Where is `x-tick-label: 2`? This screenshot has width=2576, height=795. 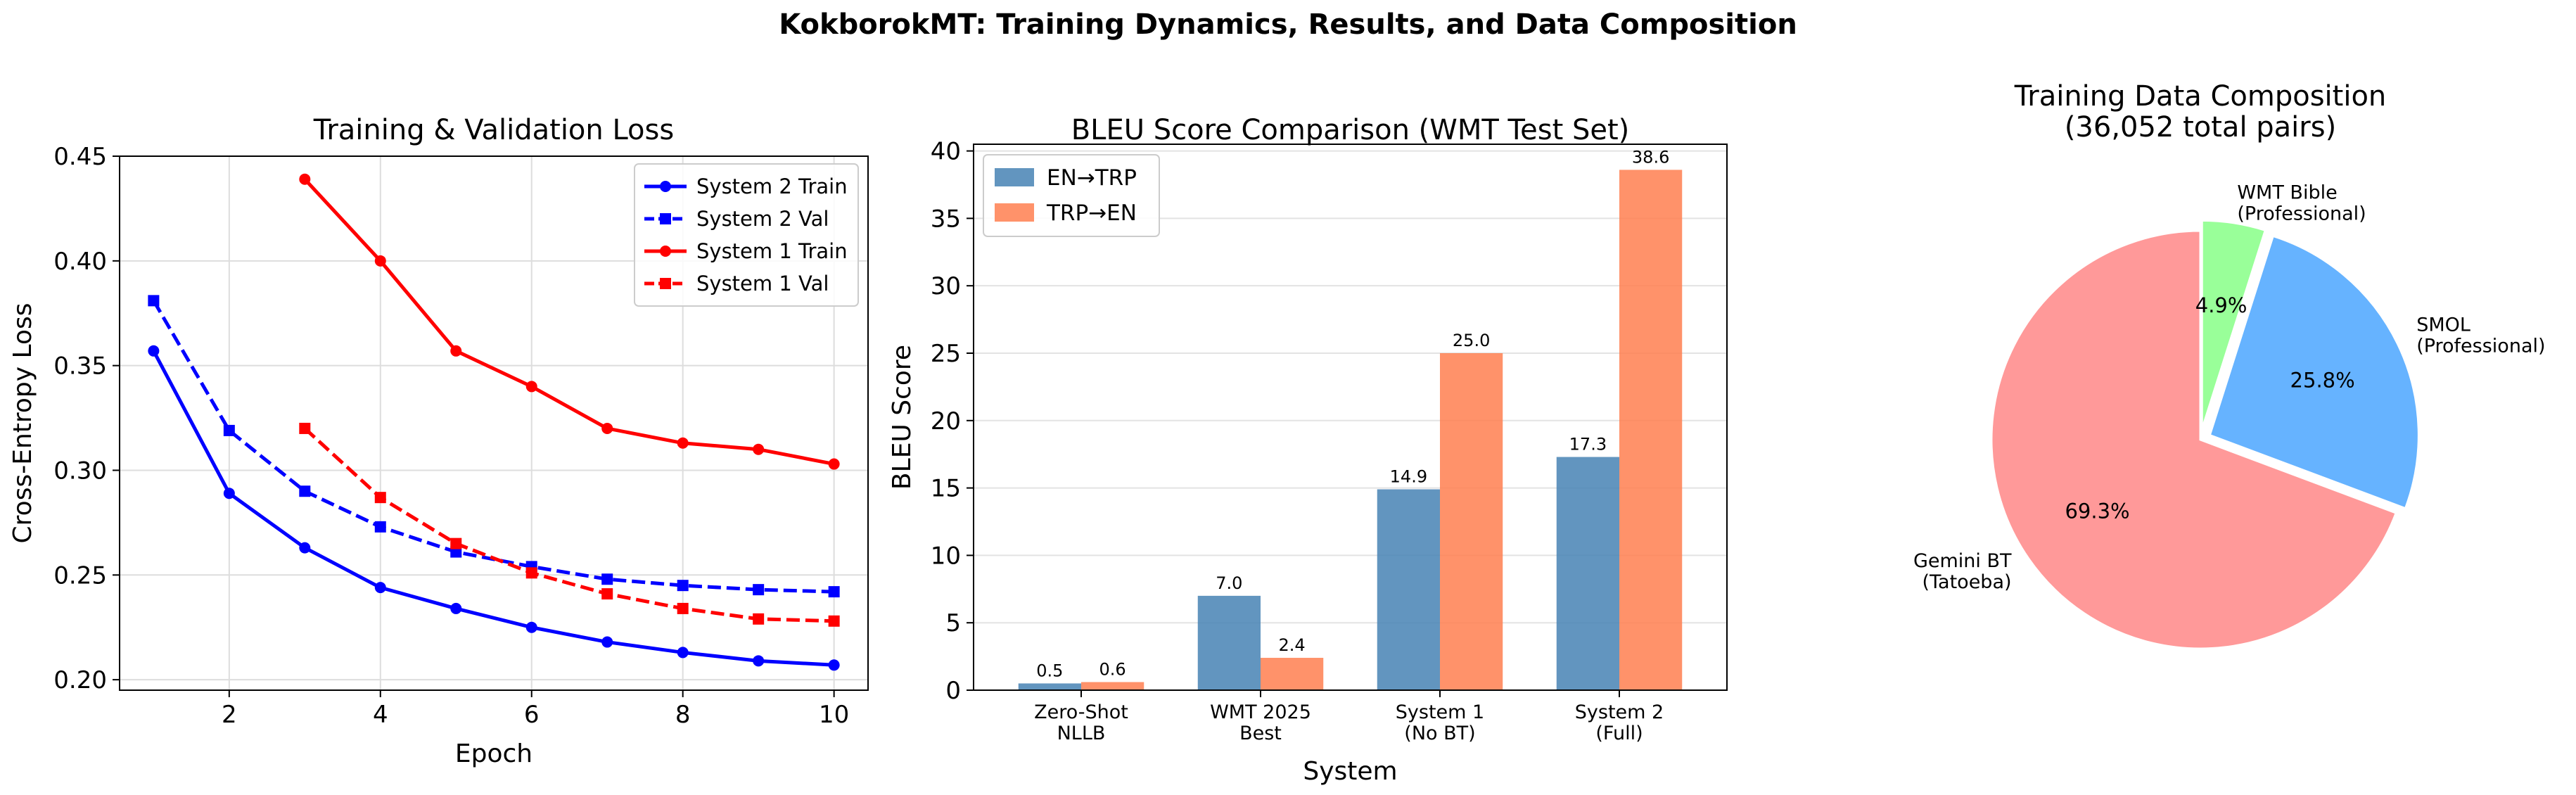 x-tick-label: 2 is located at coordinates (229, 715).